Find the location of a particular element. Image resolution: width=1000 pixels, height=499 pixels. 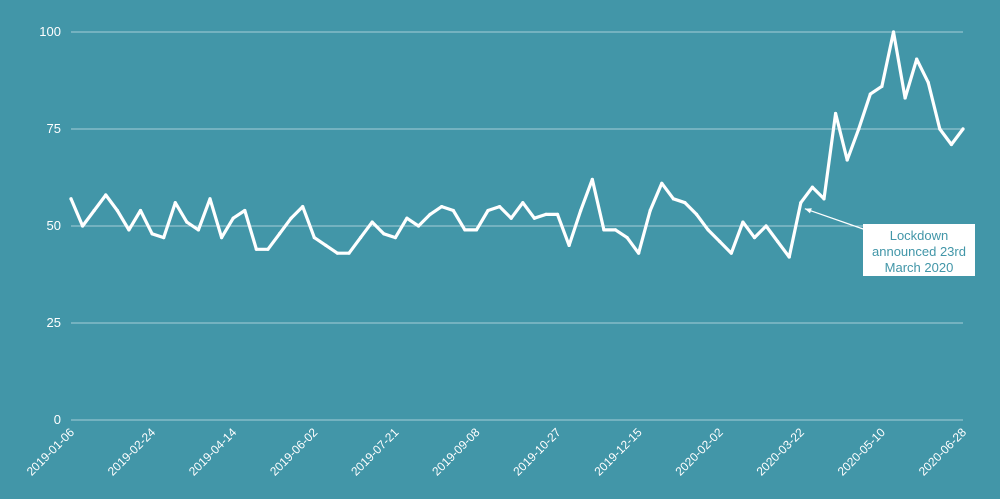

annotation-pointer is located at coordinates (835, 219).